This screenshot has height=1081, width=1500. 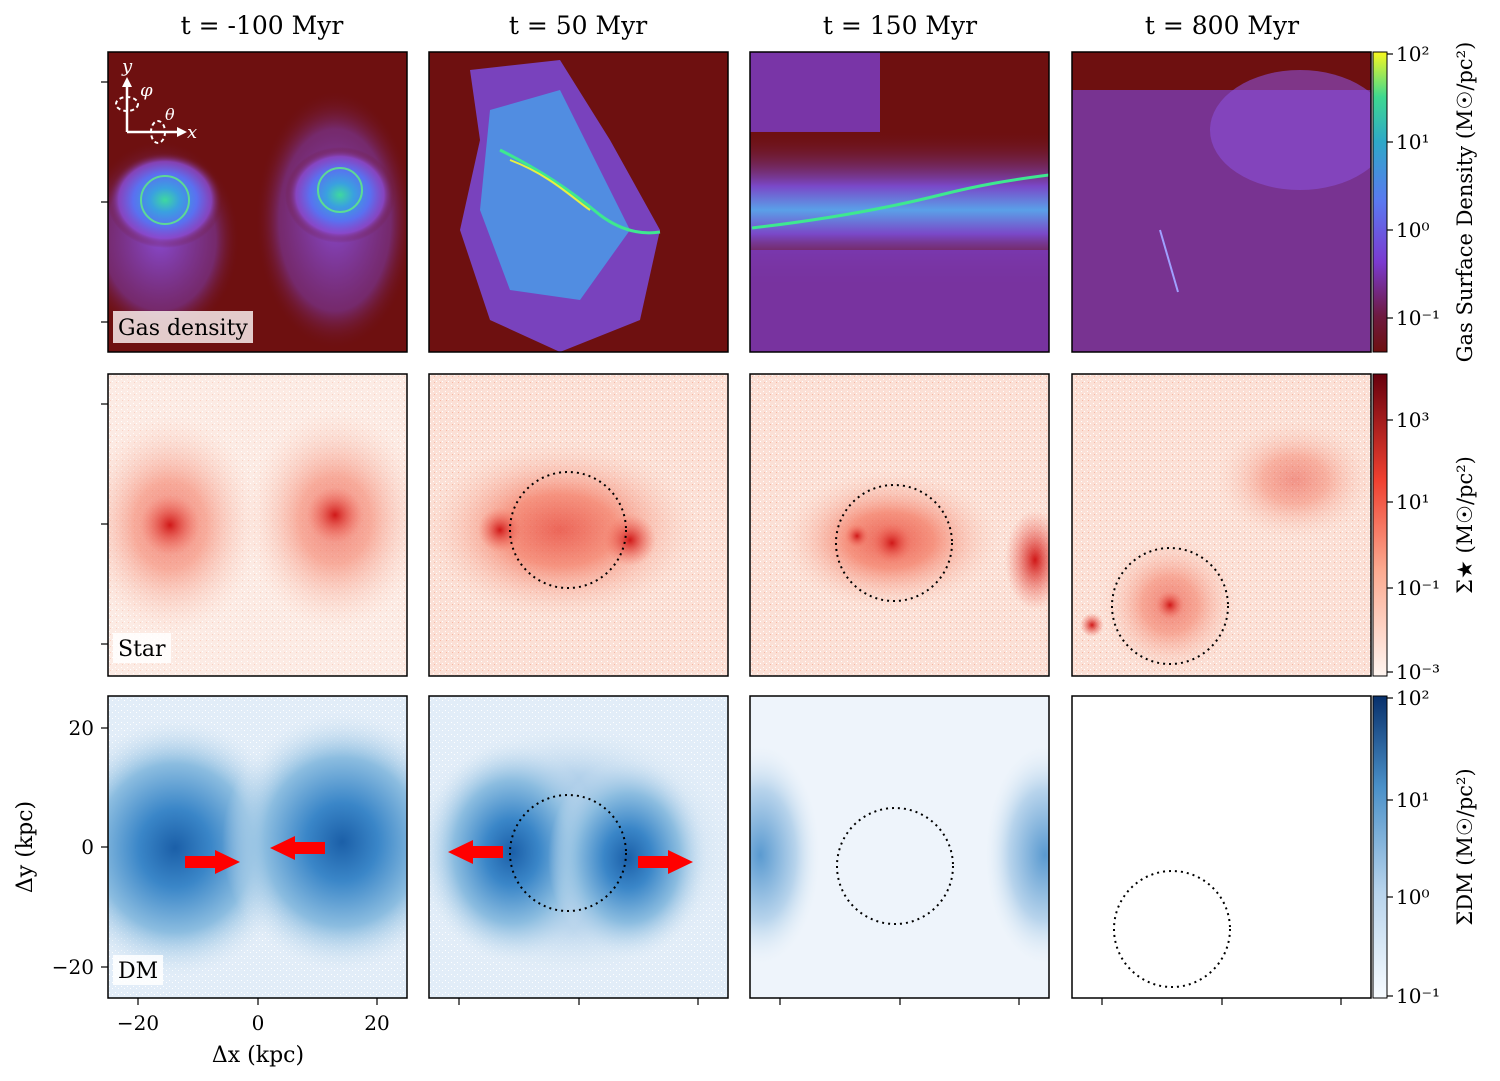 I want to click on column-title-1: t = -100 Myr, so click(x=262, y=25).